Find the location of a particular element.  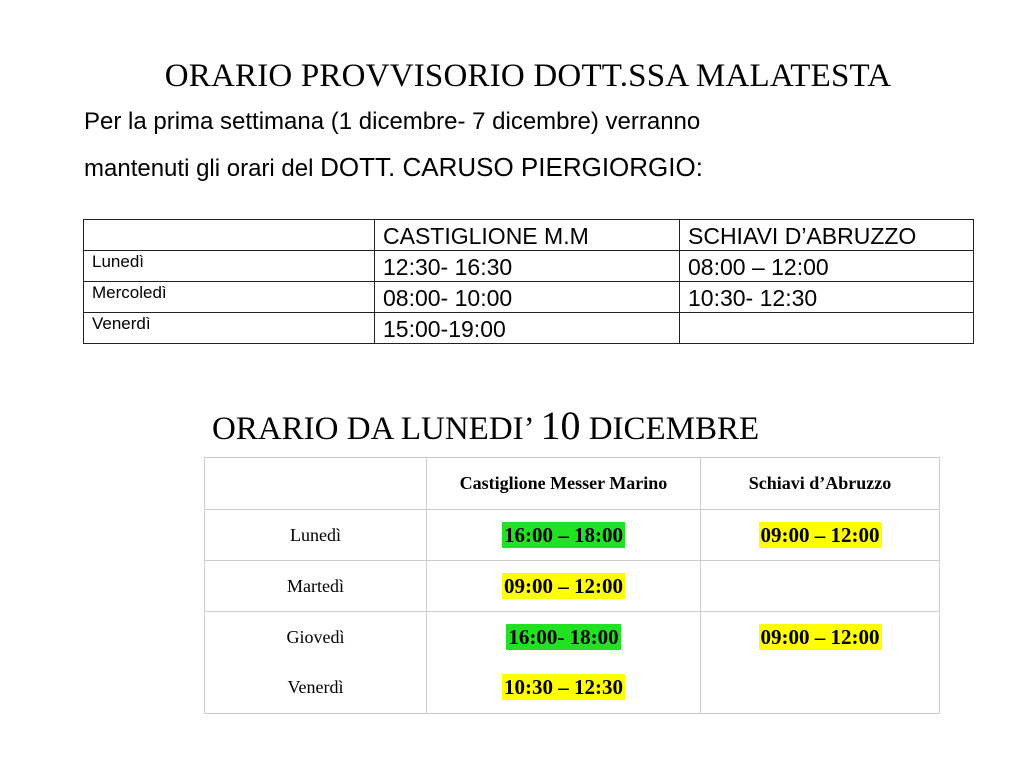

time-cell: 12:30- 16:30 is located at coordinates (527, 266).